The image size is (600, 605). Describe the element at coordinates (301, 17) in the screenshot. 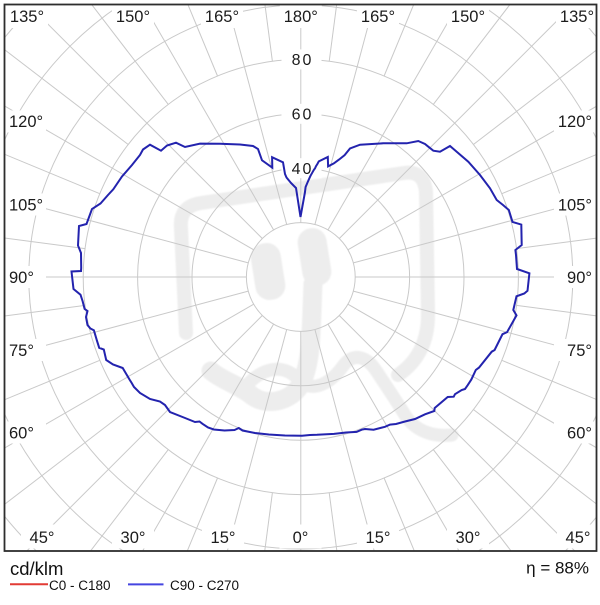

I see `svg-text: 180°` at that location.